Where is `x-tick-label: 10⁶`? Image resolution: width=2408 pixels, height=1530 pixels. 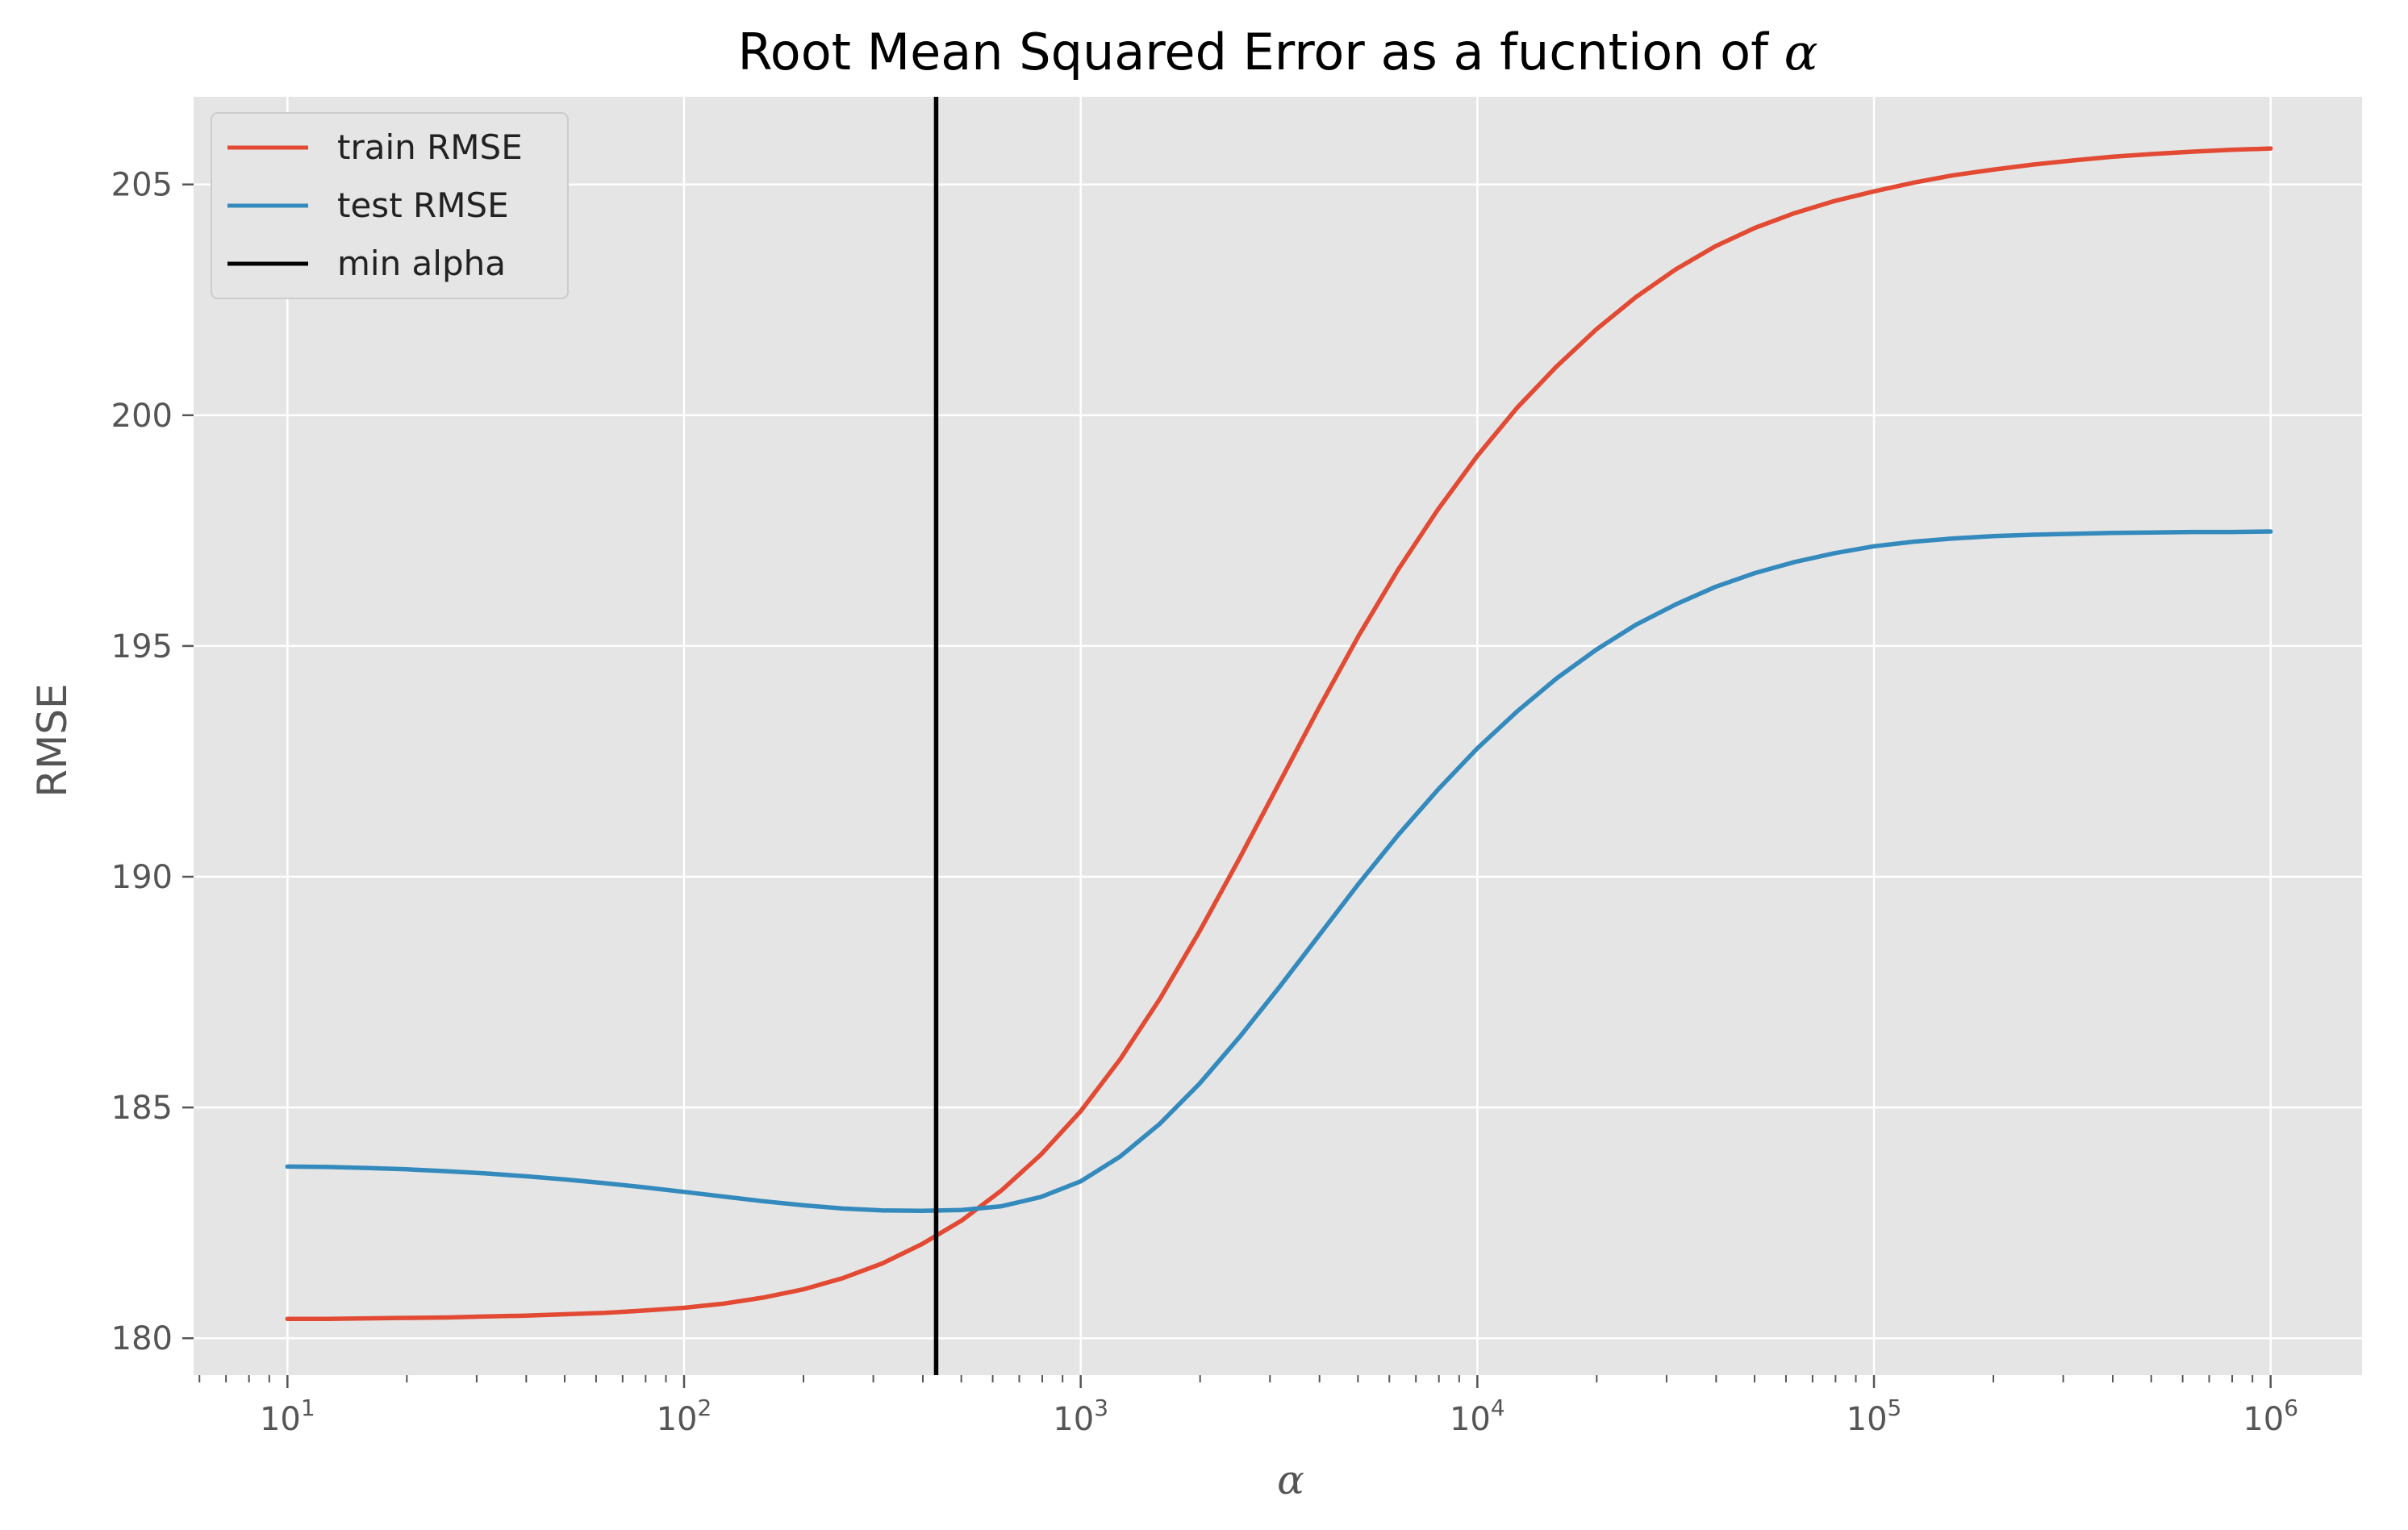
x-tick-label: 10⁶ is located at coordinates (2270, 1416).